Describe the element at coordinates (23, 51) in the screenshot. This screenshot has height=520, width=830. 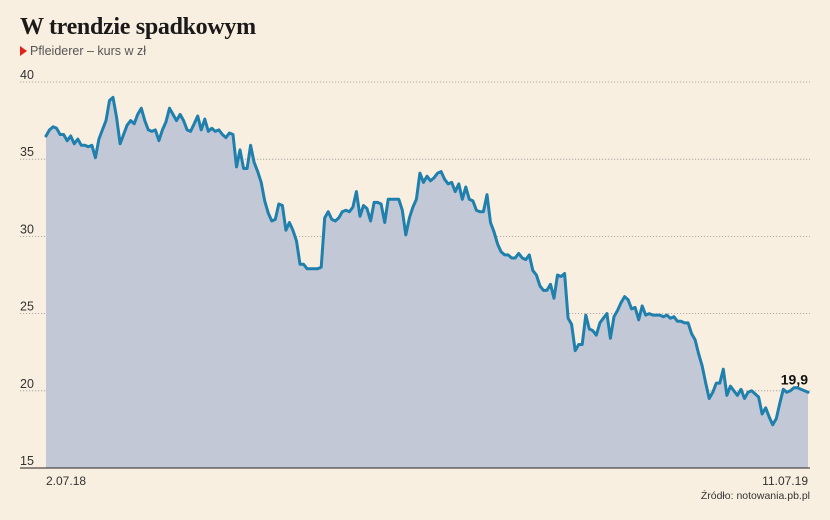
I see `triangle-marker-icon` at that location.